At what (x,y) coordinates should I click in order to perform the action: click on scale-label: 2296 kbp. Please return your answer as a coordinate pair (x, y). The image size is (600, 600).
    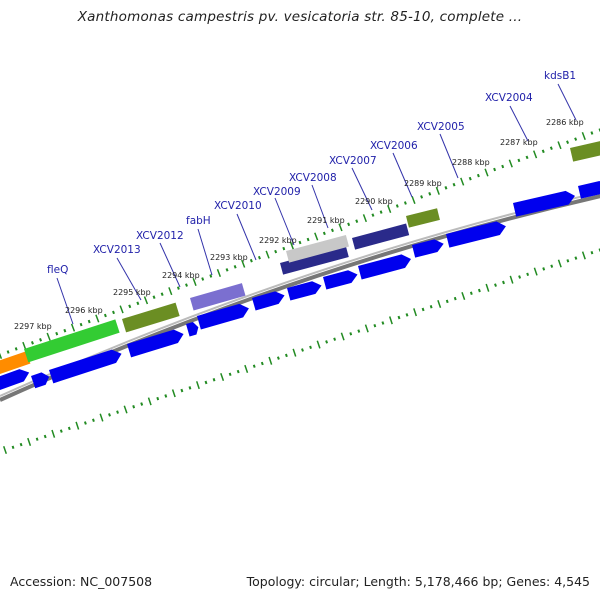
    Looking at the image, I should click on (84, 310).